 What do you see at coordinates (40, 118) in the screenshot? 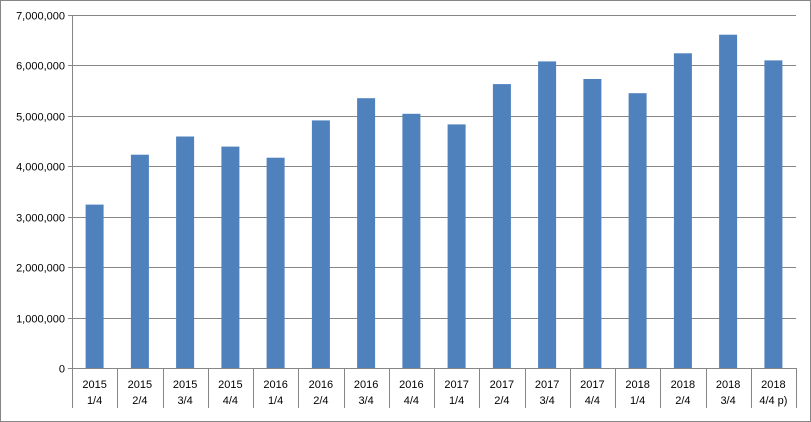
I see `y-tick-label: 5,000,000` at bounding box center [40, 118].